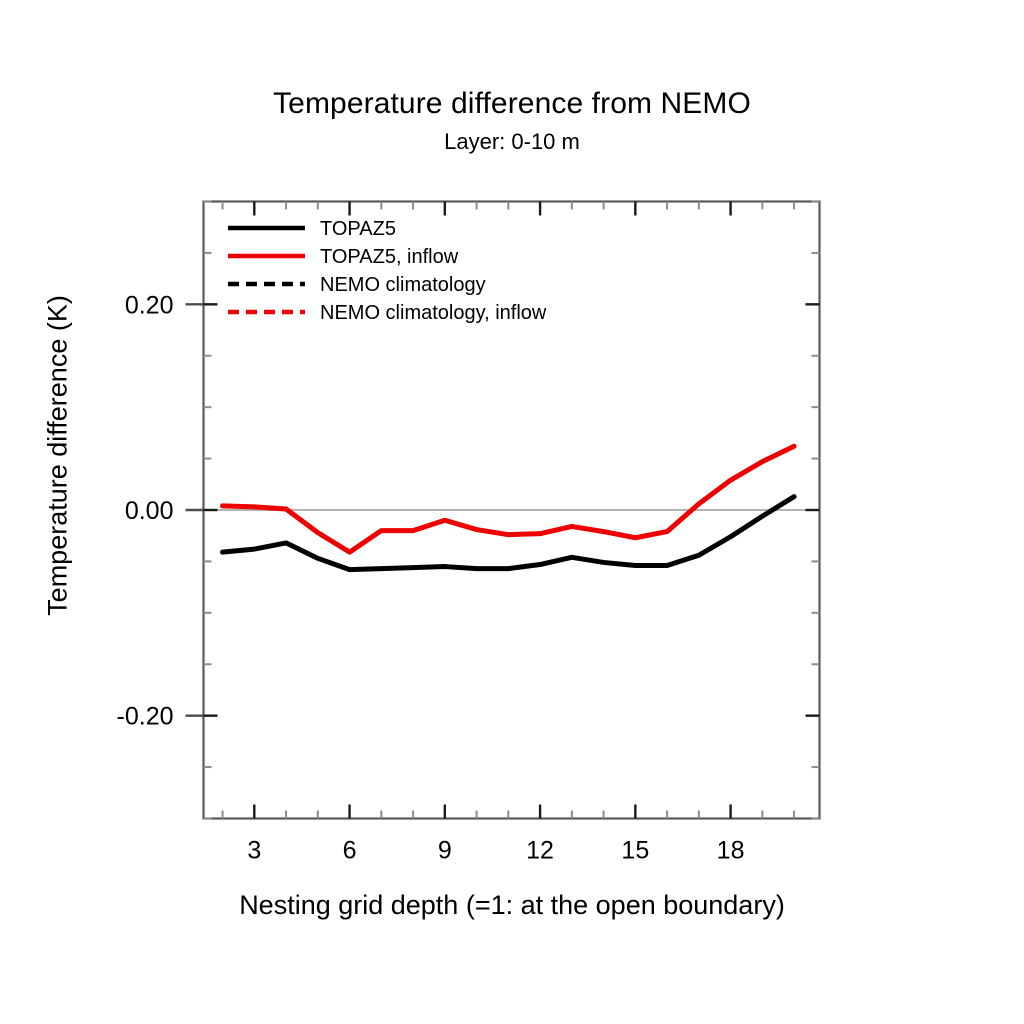 Image resolution: width=1024 pixels, height=1024 pixels. I want to click on x-tick-label: 12, so click(540, 851).